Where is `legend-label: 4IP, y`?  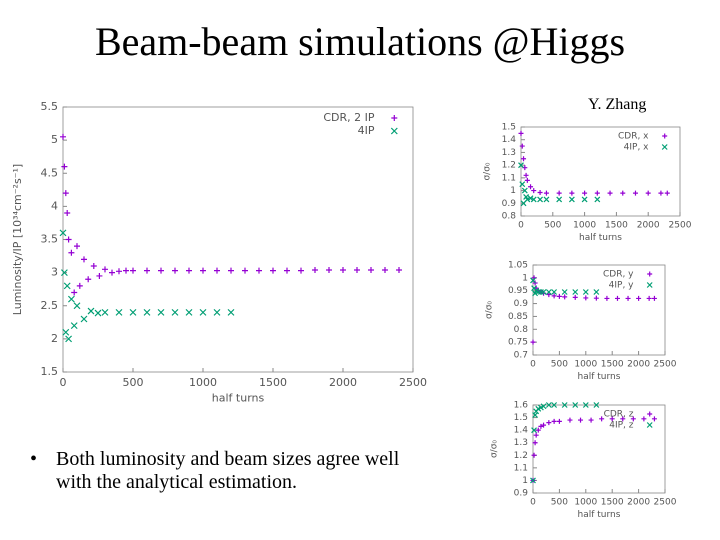
legend-label: 4IP, y is located at coordinates (622, 286).